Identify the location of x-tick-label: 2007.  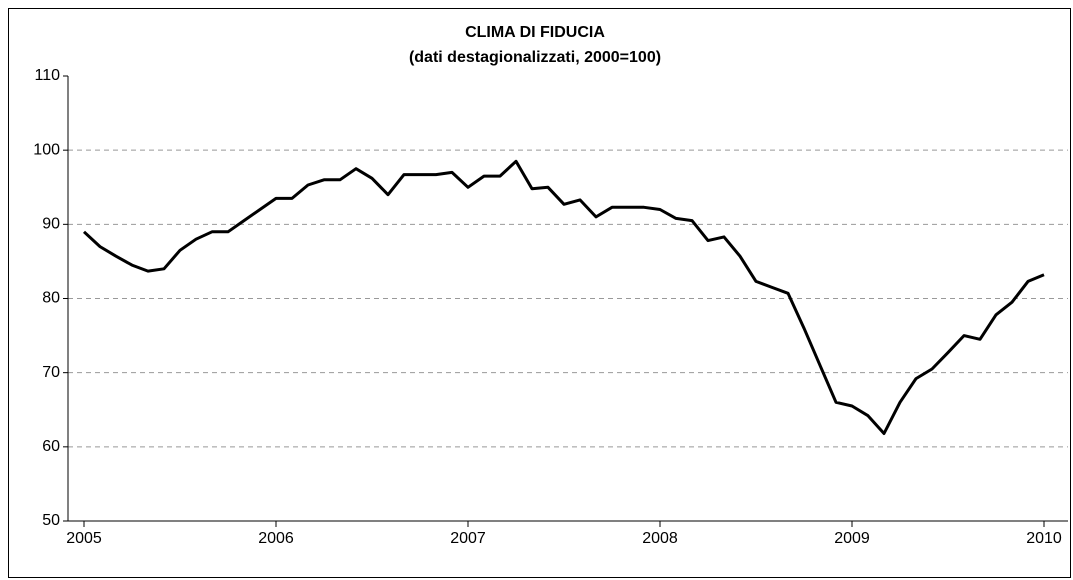
(468, 538).